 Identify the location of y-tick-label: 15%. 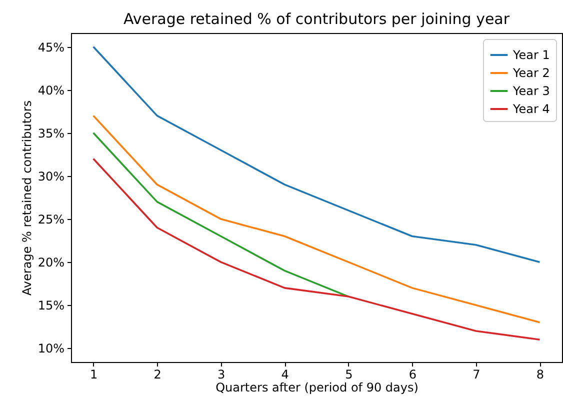
(51, 305).